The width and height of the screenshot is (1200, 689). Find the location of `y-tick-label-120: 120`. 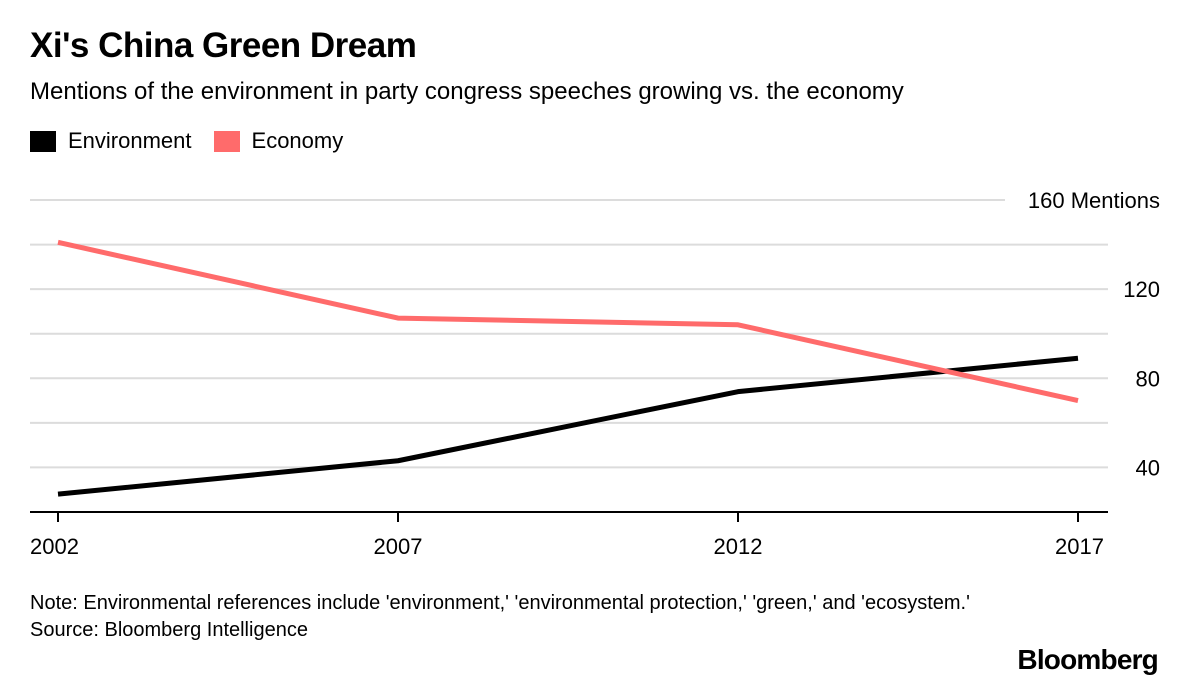

y-tick-label-120: 120 is located at coordinates (1141, 289).